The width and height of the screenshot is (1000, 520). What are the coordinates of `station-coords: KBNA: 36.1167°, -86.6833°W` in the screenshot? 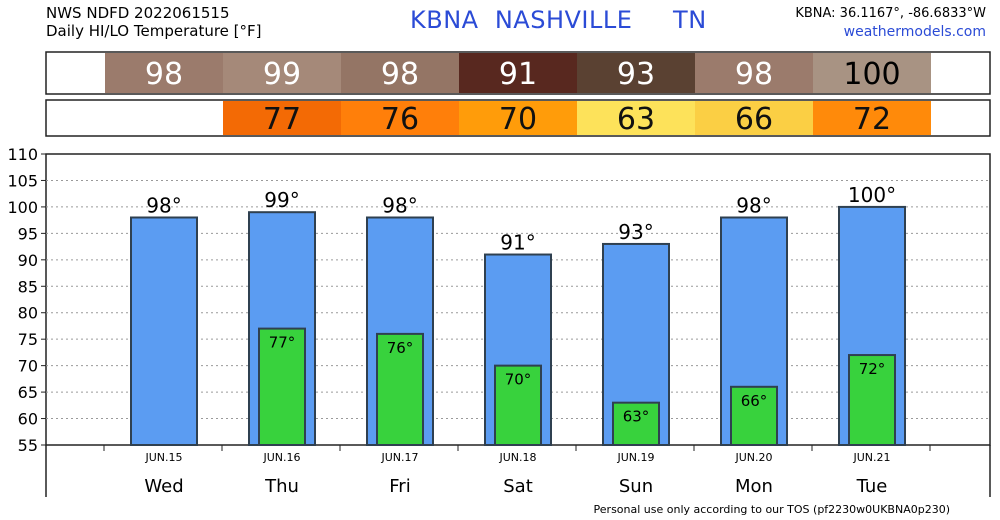 It's located at (890, 13).